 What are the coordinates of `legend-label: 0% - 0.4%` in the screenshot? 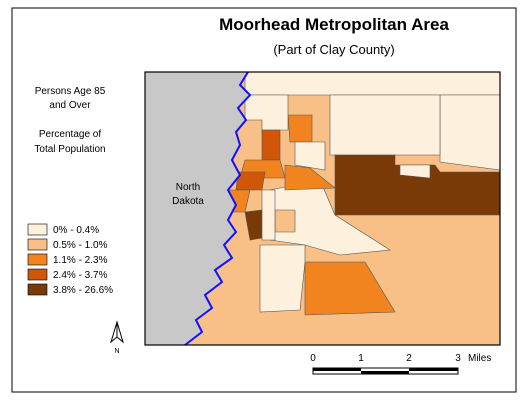 It's located at (76, 230).